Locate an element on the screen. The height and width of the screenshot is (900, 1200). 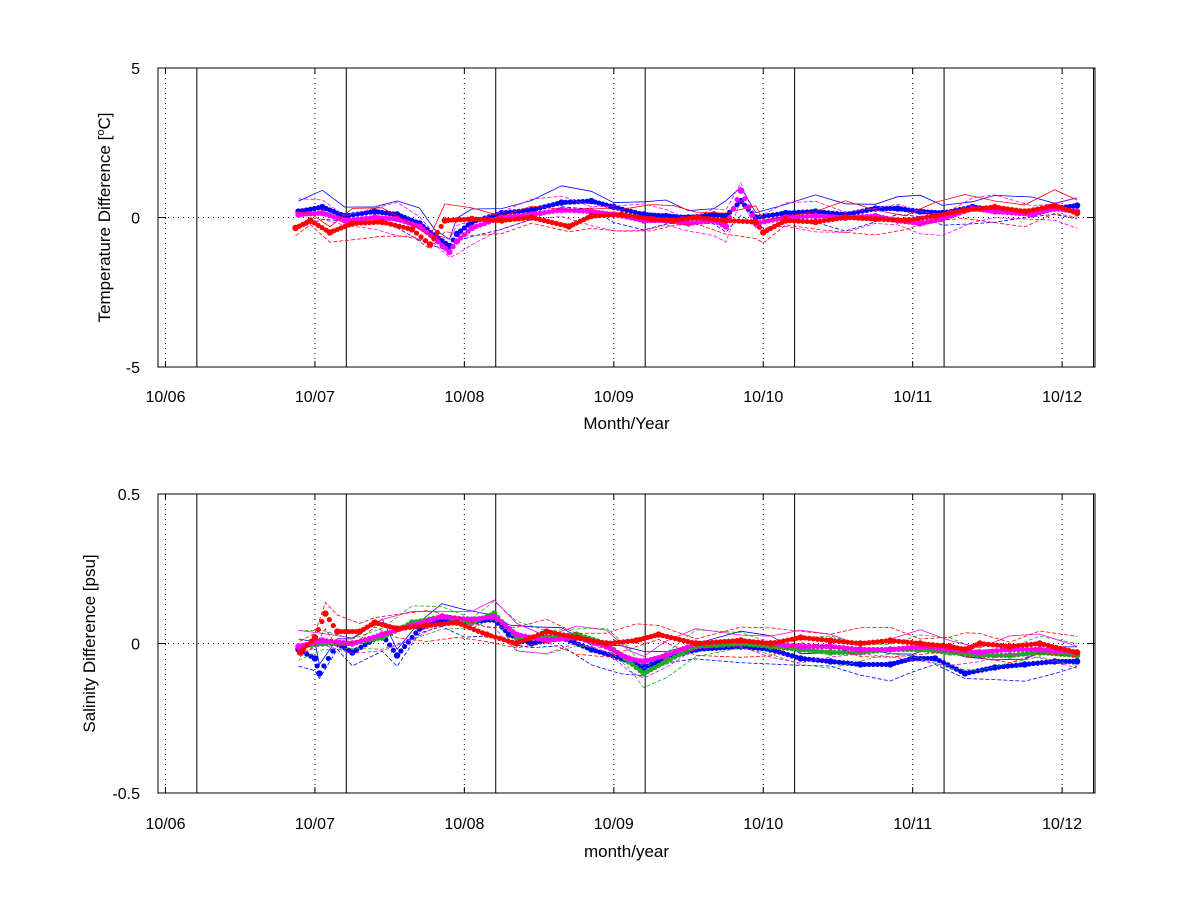
x-tick-label: 10/09 is located at coordinates (614, 824).